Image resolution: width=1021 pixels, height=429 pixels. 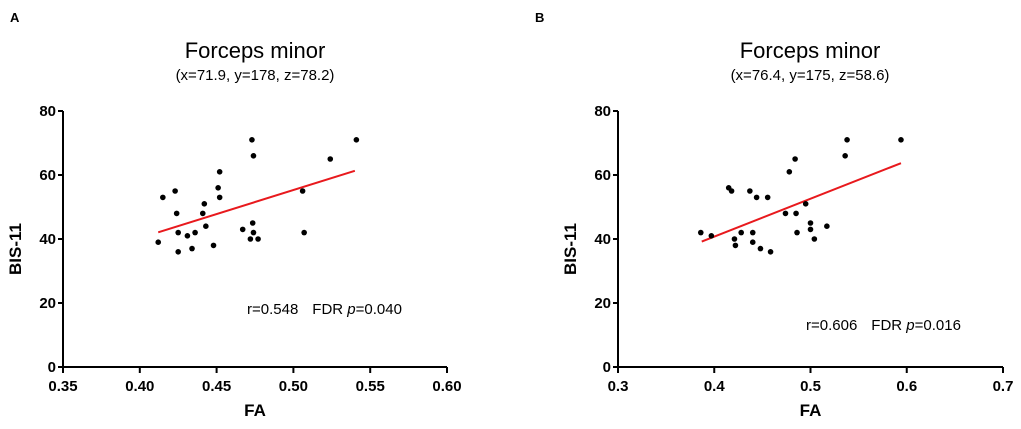 I want to click on x-tick-label: 0.4, so click(x=715, y=386).